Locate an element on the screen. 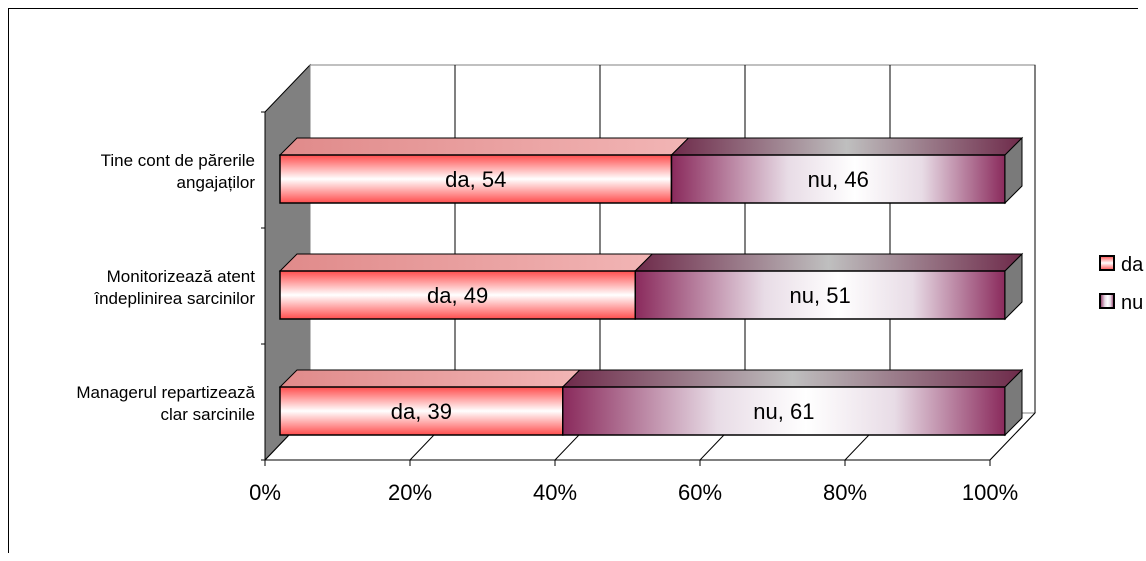  legend-label-nu: nu is located at coordinates (1132, 303).